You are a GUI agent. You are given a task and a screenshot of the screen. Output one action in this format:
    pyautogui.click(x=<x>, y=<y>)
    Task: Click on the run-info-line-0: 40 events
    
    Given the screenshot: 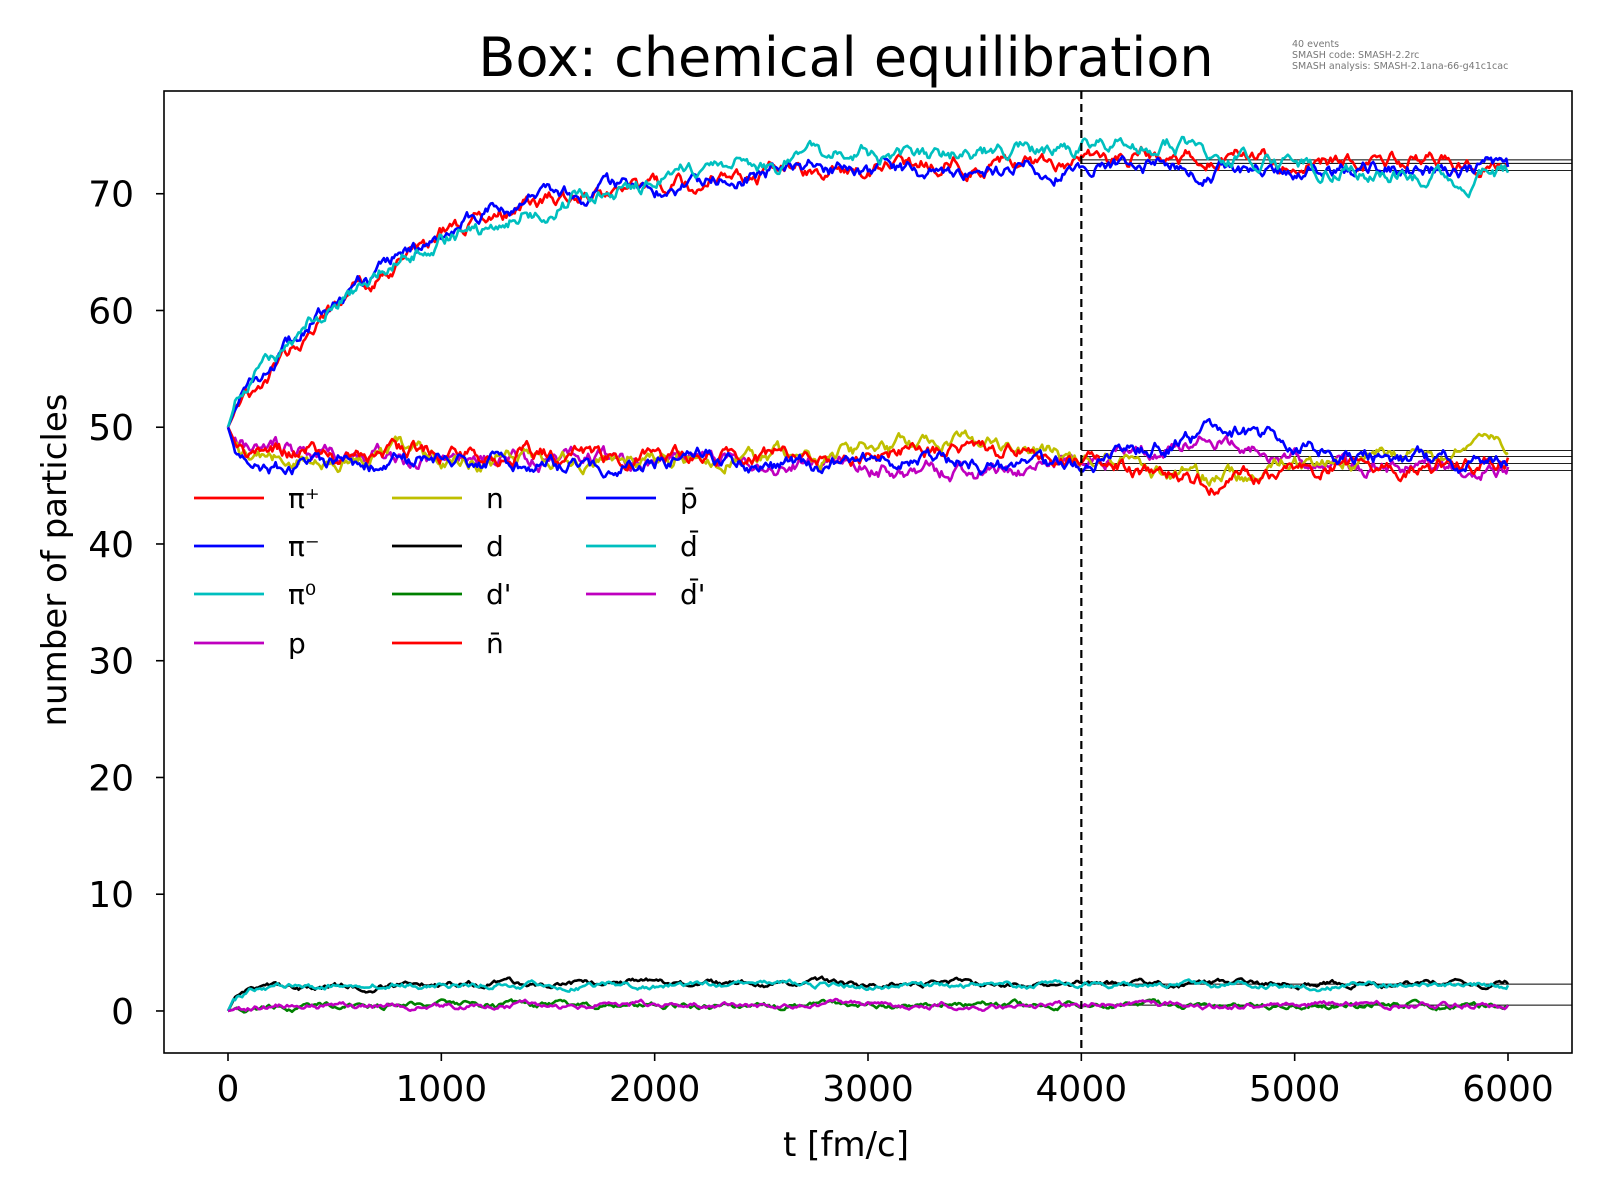 What is the action you would take?
    pyautogui.click(x=1315, y=44)
    